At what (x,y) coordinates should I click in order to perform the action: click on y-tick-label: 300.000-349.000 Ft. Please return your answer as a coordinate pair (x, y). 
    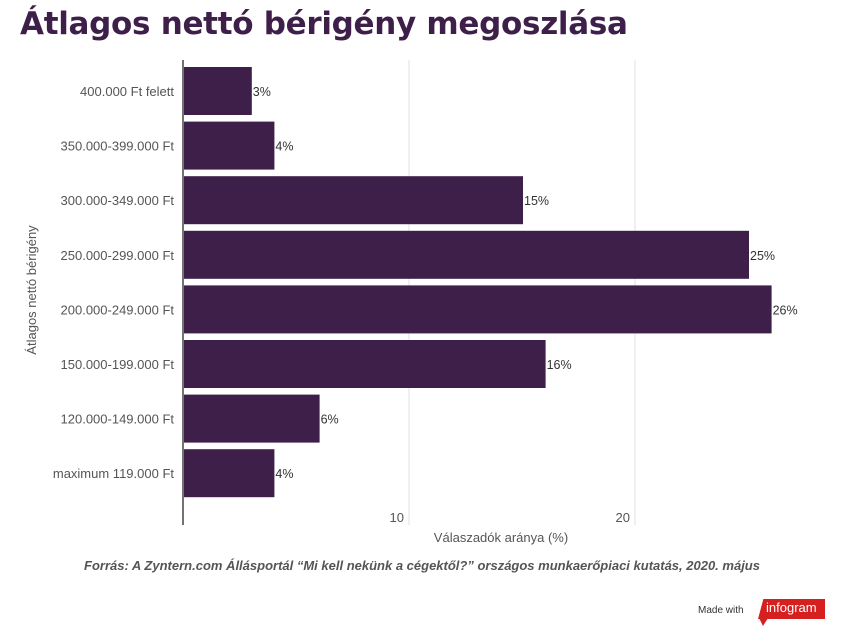
    Looking at the image, I should click on (118, 200).